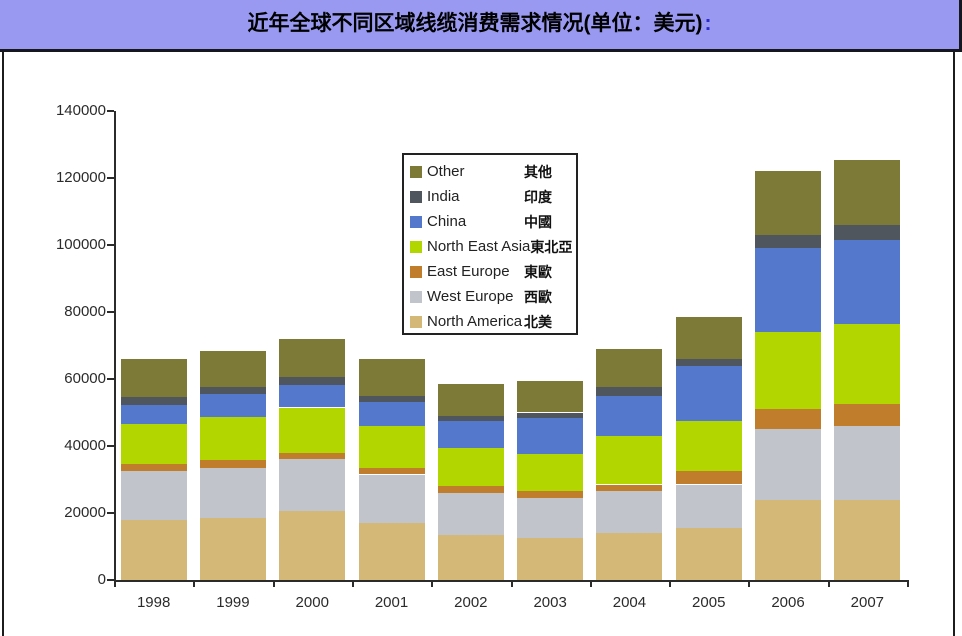 This screenshot has width=962, height=636. Describe the element at coordinates (471, 602) in the screenshot. I see `x-axis-label: 2002` at that location.